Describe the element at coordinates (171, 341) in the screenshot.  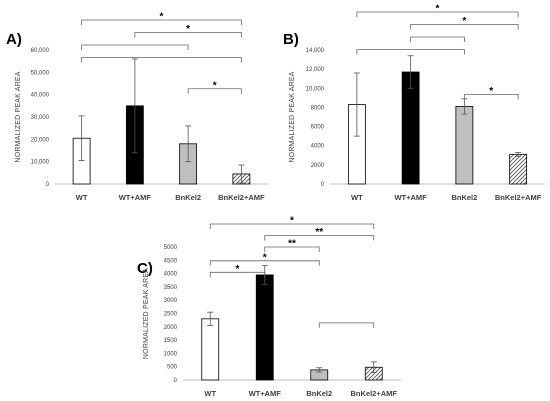
I see `y-tick-label: 1500` at that location.